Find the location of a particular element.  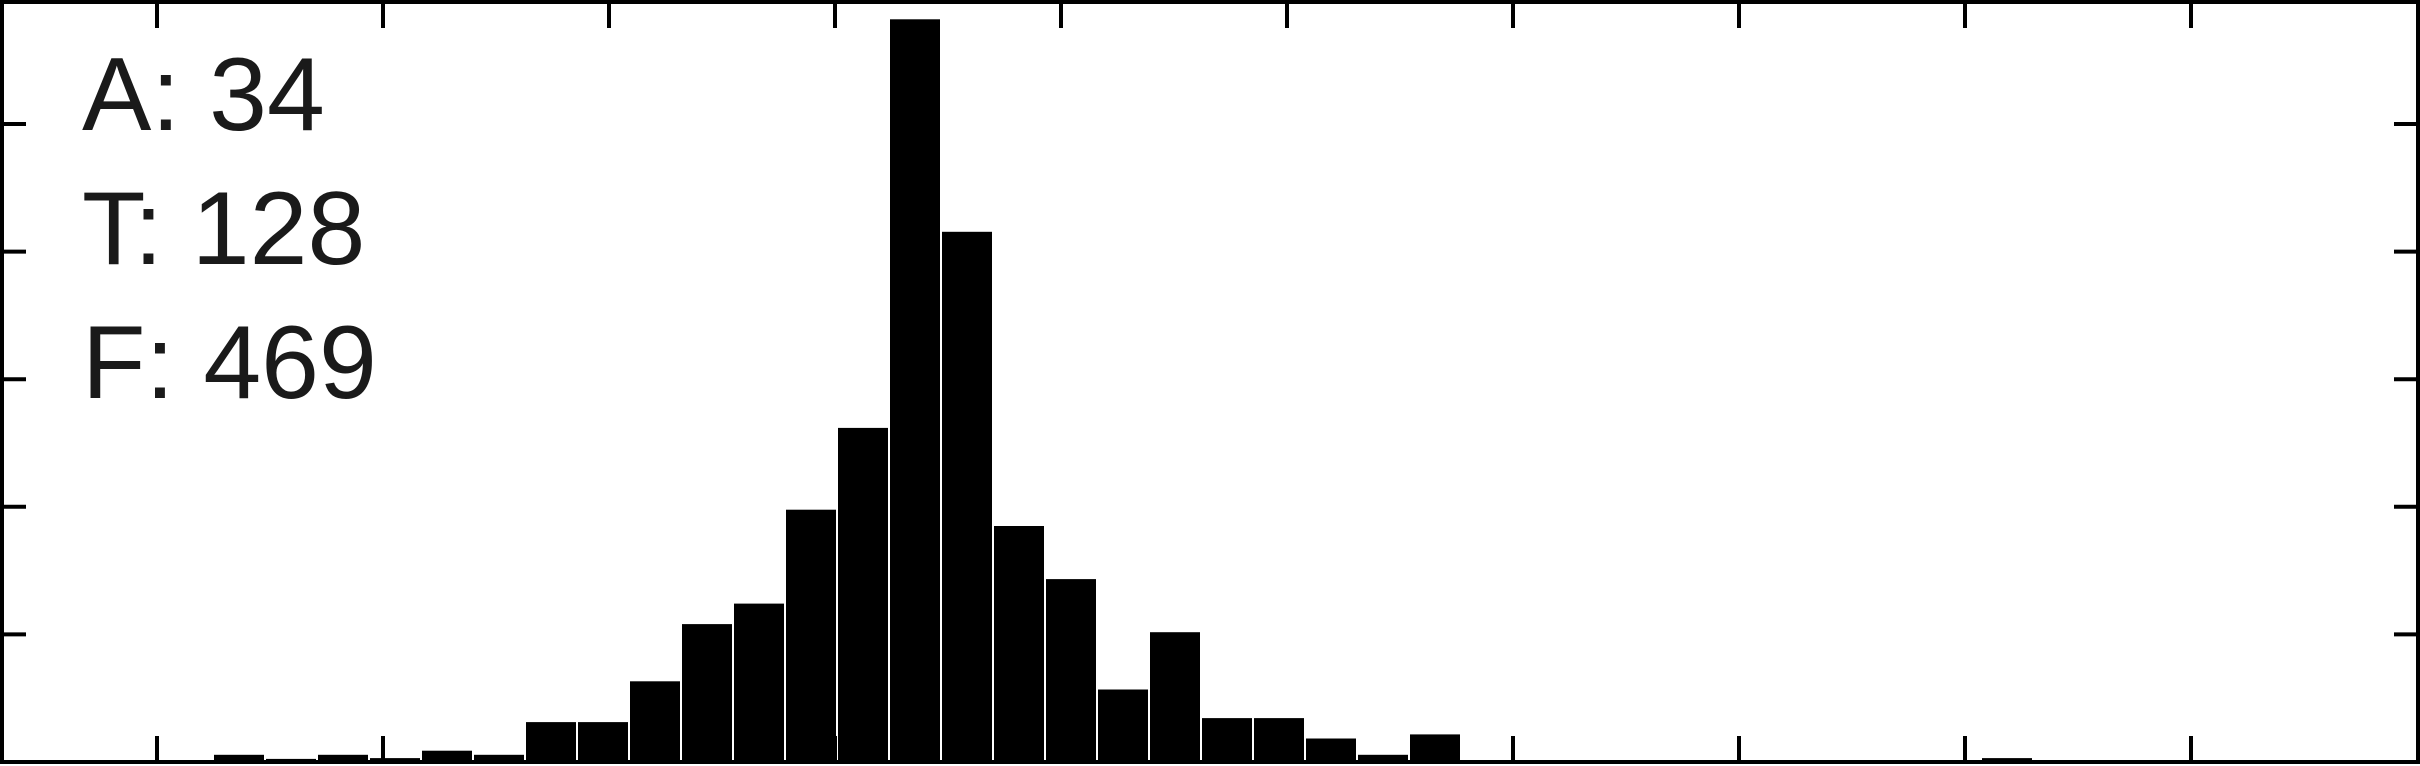

annotation-a: A: 34 is located at coordinates (203, 95).